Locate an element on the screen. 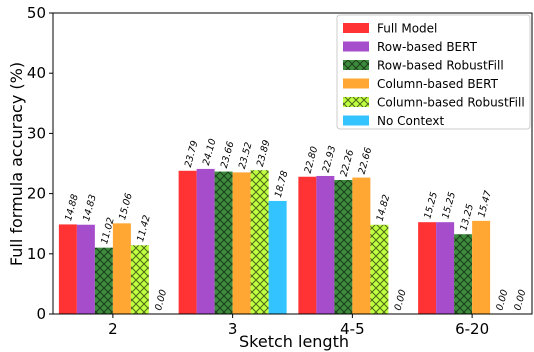 The height and width of the screenshot is (352, 534). x-tick-label: 3 is located at coordinates (233, 329).